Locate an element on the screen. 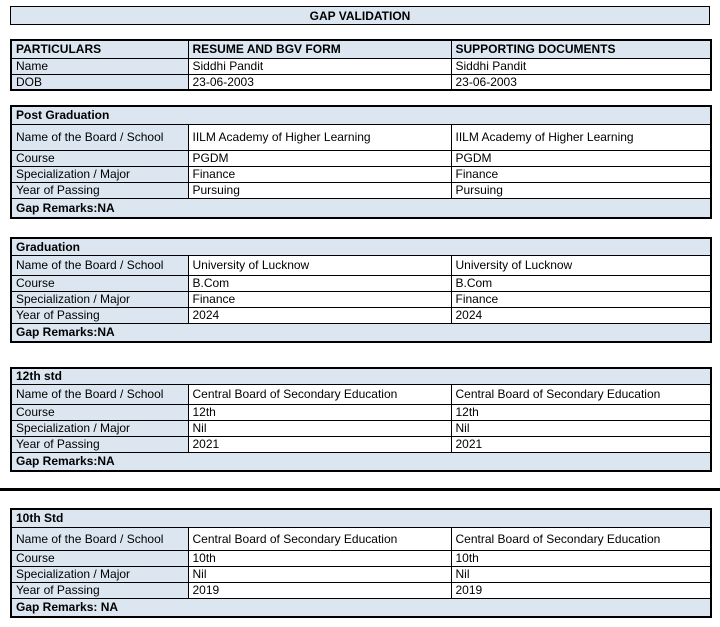 Image resolution: width=720 pixels, height=627 pixels. year-supporting-value: 2021 is located at coordinates (581, 444).